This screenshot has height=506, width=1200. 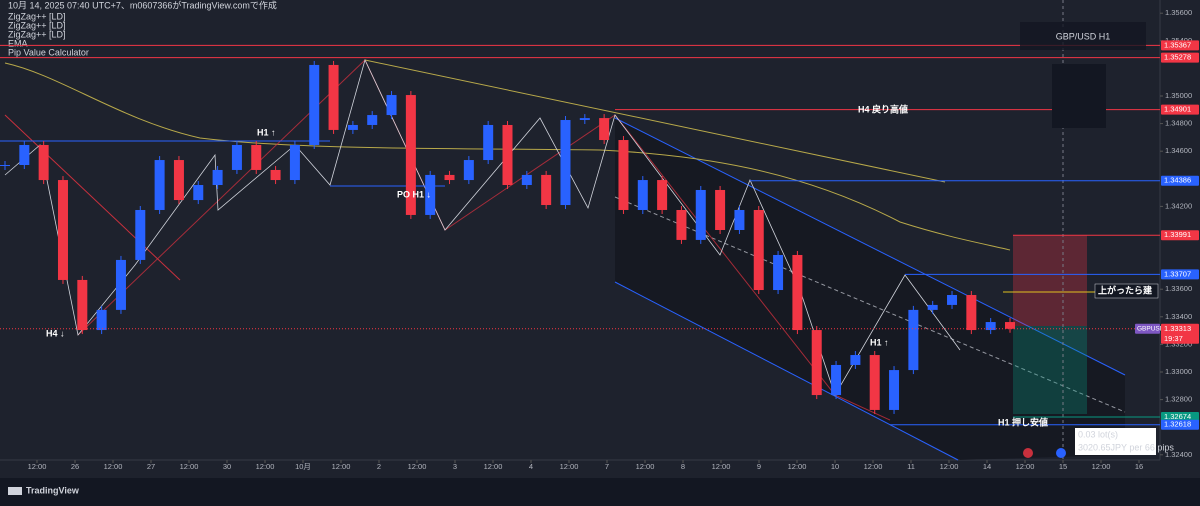 I want to click on symbol-title: GBP/USD H1, so click(x=1083, y=36).